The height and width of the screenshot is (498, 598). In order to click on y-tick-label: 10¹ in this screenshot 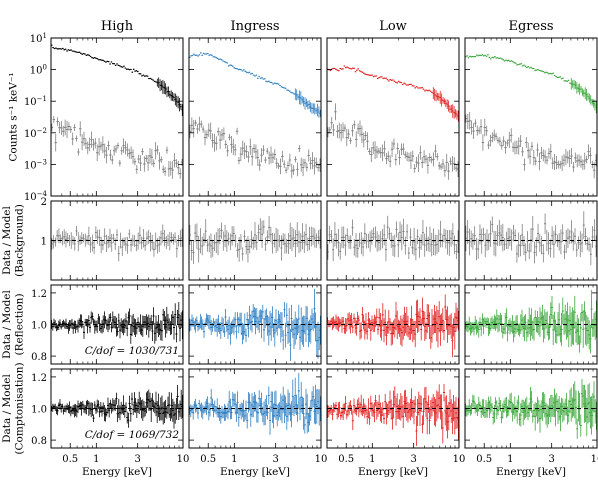, I will do `click(38, 38)`.